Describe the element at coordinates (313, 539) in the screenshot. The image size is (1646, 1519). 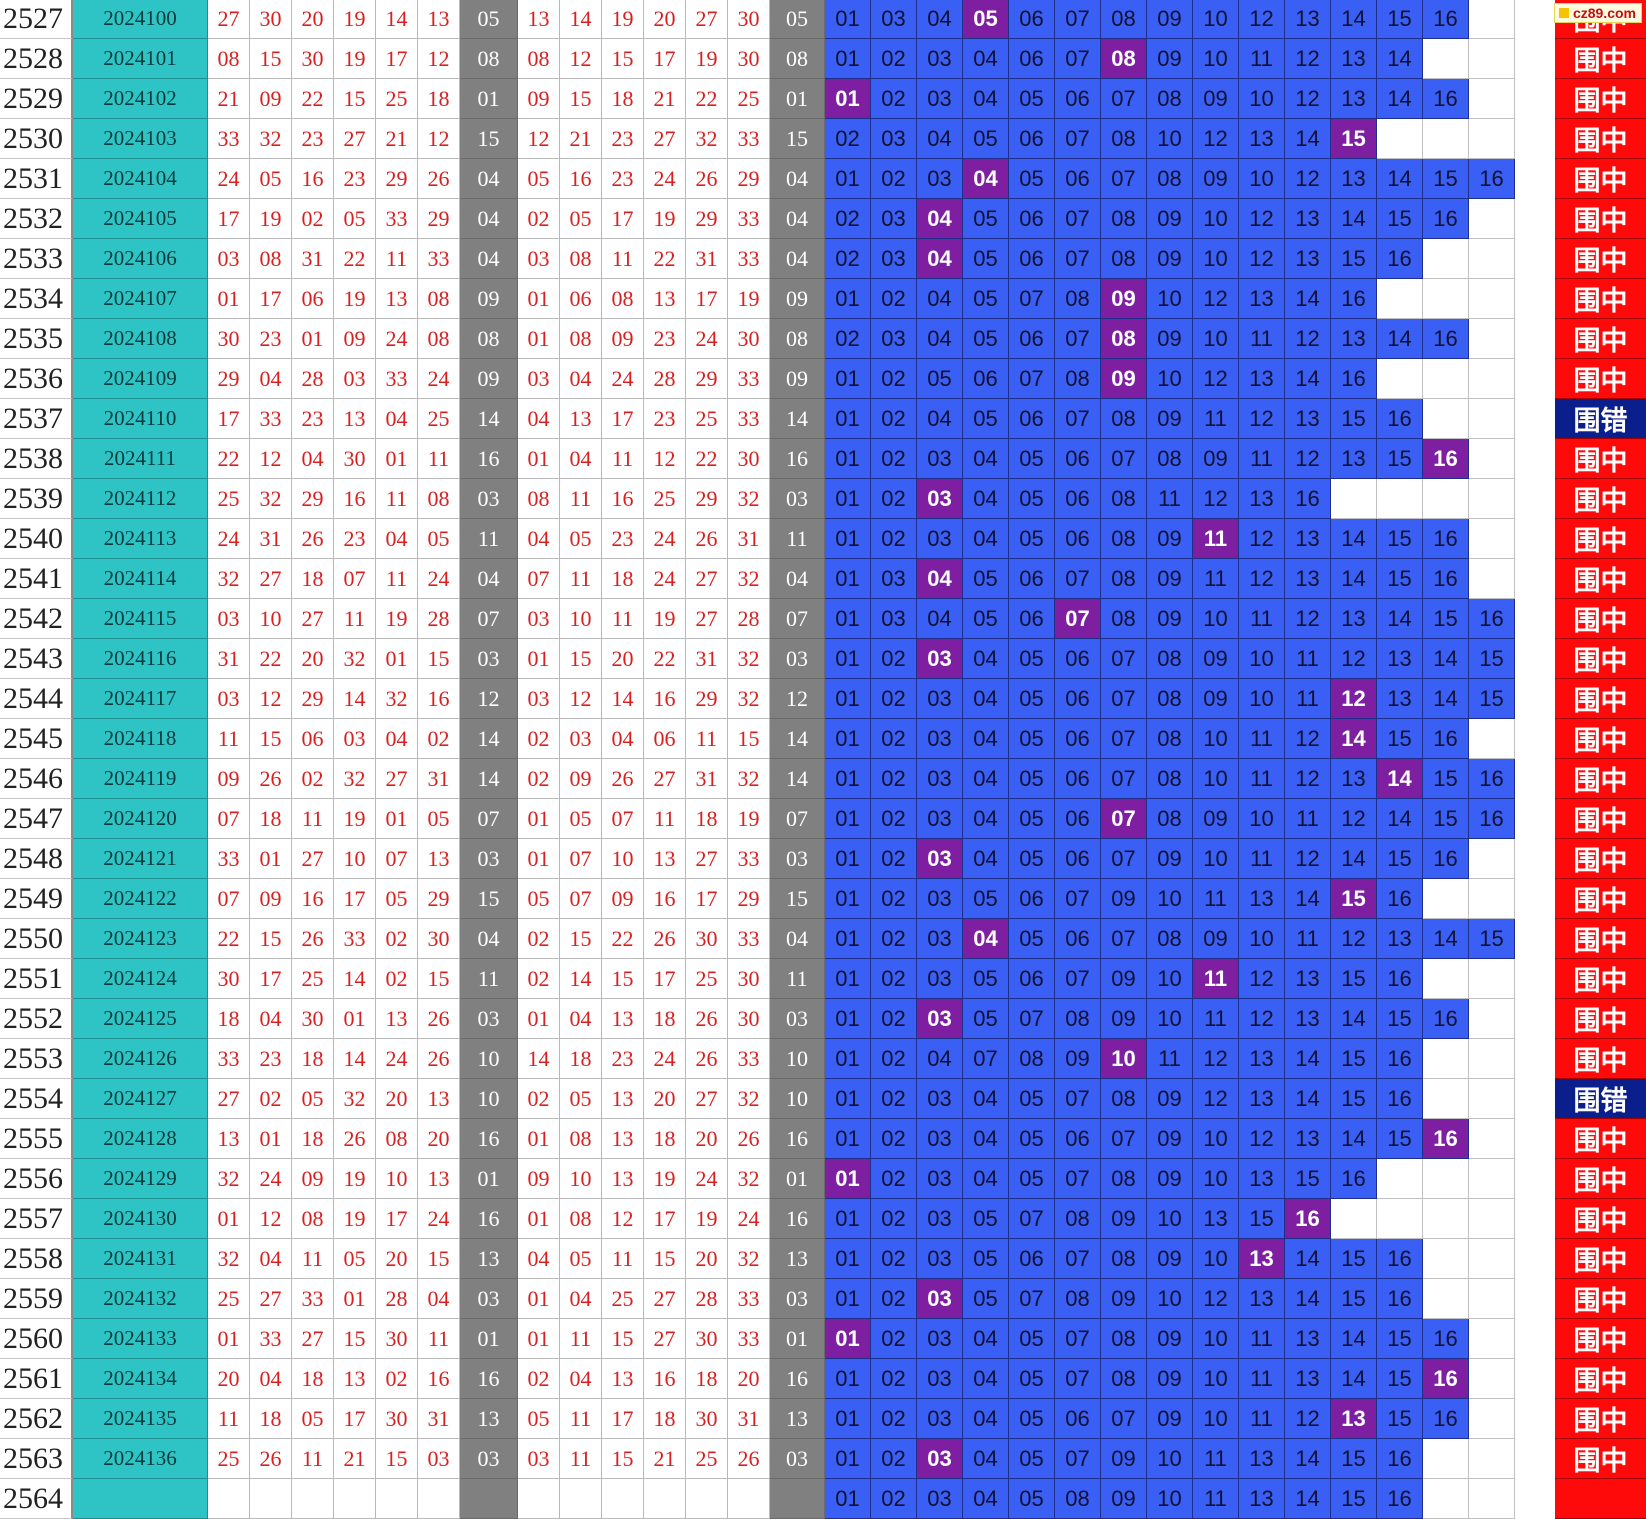
I see `draw-number-cell: 26` at that location.